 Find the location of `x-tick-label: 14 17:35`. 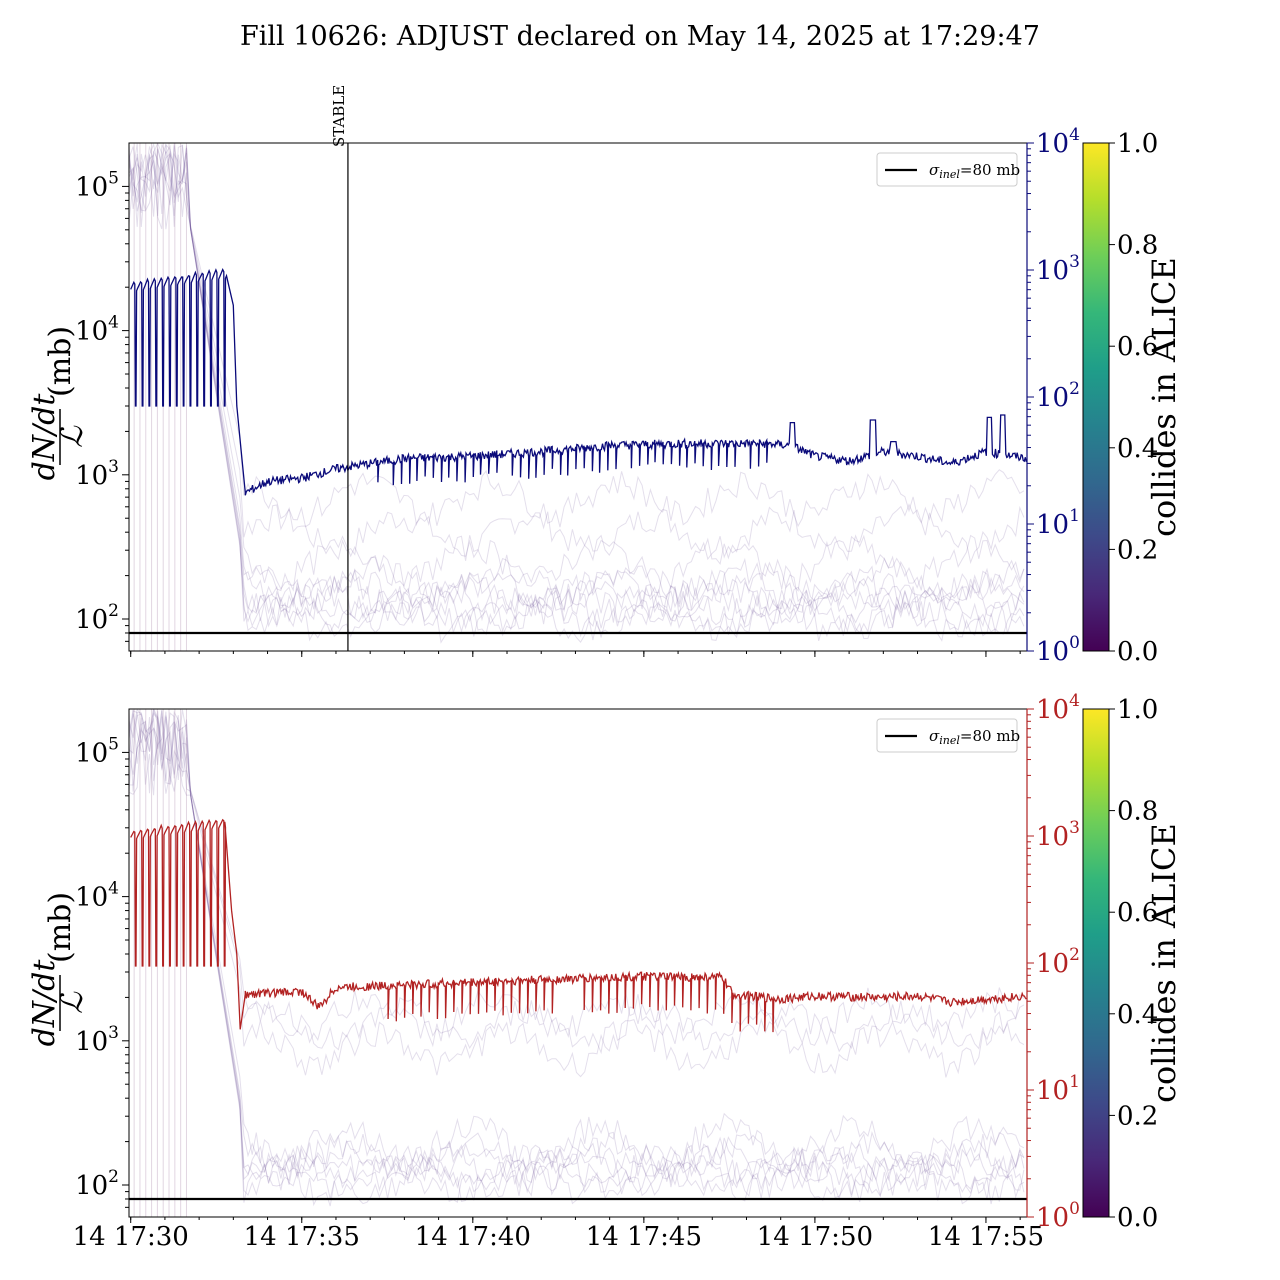

x-tick-label: 14 17:35 is located at coordinates (302, 1237).